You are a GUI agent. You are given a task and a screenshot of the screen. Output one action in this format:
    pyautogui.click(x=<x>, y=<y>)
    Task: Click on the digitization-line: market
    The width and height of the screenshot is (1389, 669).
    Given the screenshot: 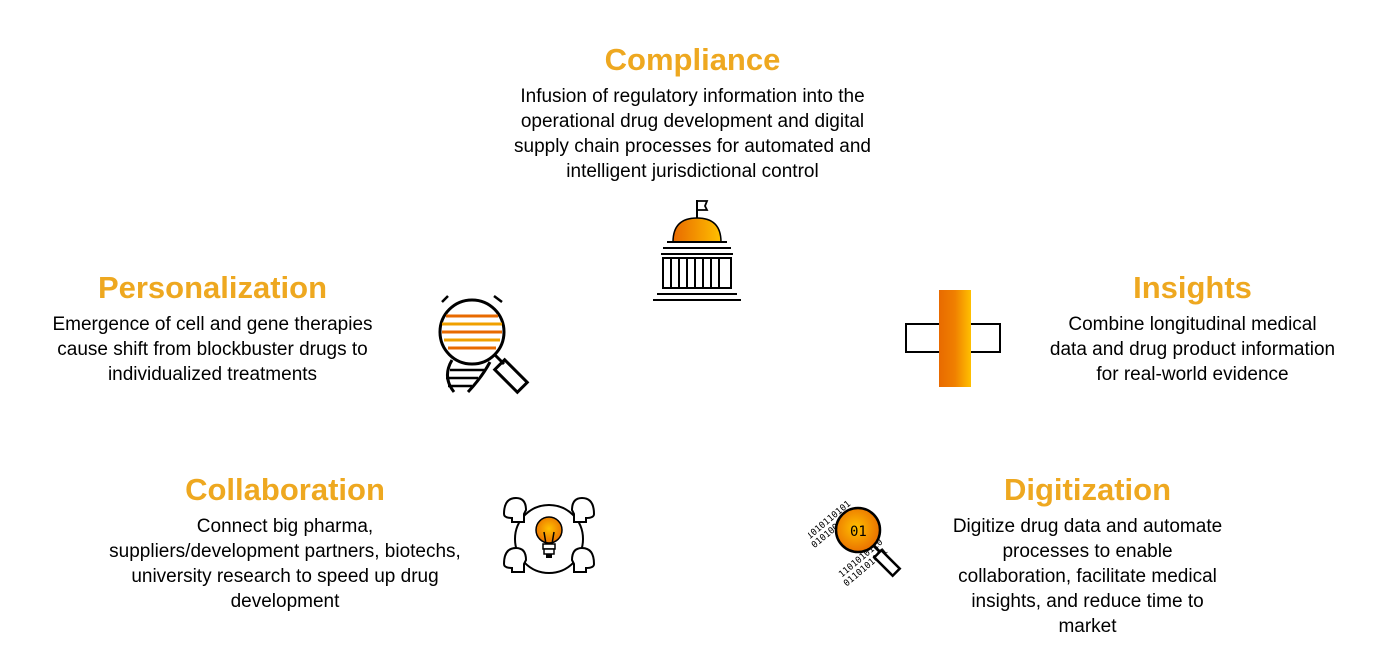 What is the action you would take?
    pyautogui.click(x=1087, y=626)
    